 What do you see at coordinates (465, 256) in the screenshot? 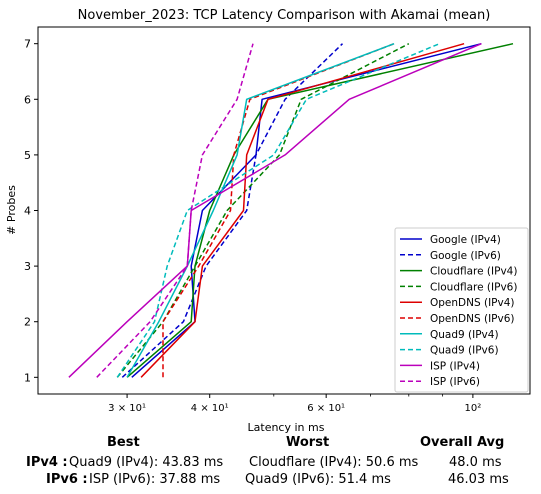
I see `legend-label: Google (IPv6)` at bounding box center [465, 256].